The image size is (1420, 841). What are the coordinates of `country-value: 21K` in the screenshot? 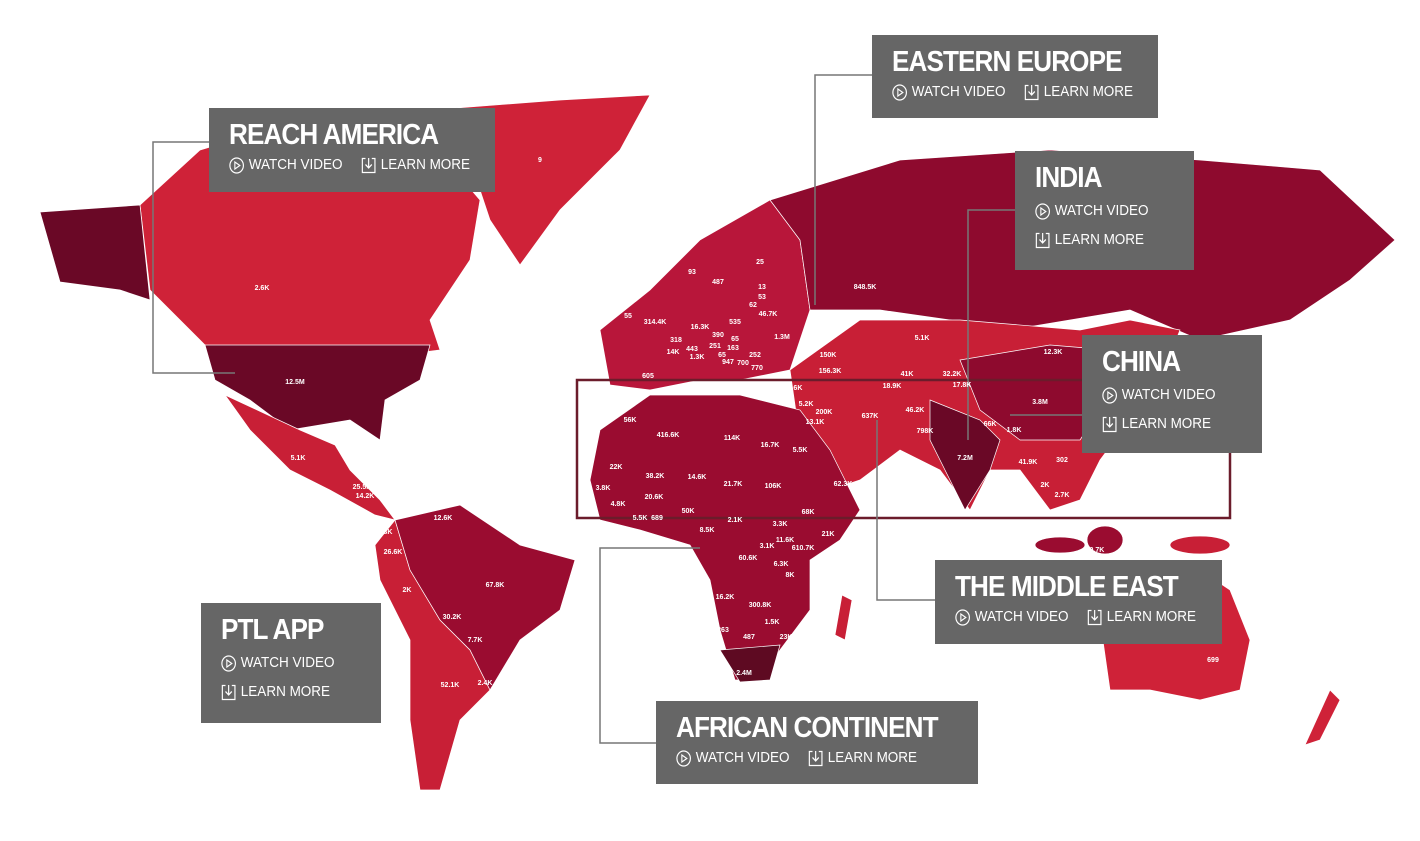 It's located at (828, 534).